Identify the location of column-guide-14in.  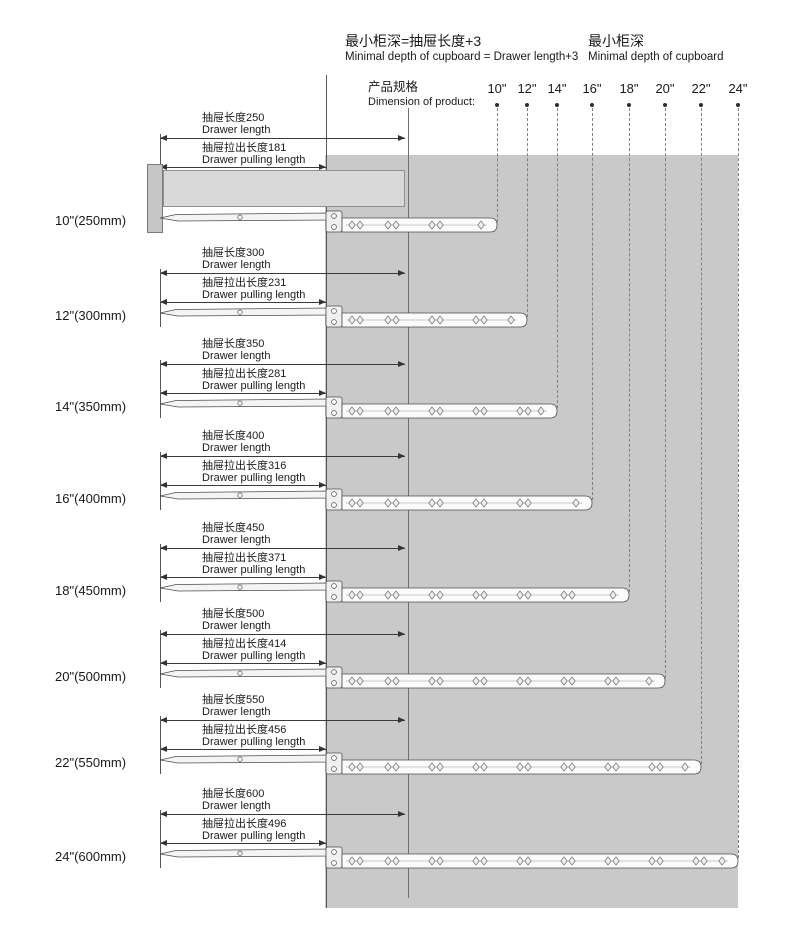
(557, 258).